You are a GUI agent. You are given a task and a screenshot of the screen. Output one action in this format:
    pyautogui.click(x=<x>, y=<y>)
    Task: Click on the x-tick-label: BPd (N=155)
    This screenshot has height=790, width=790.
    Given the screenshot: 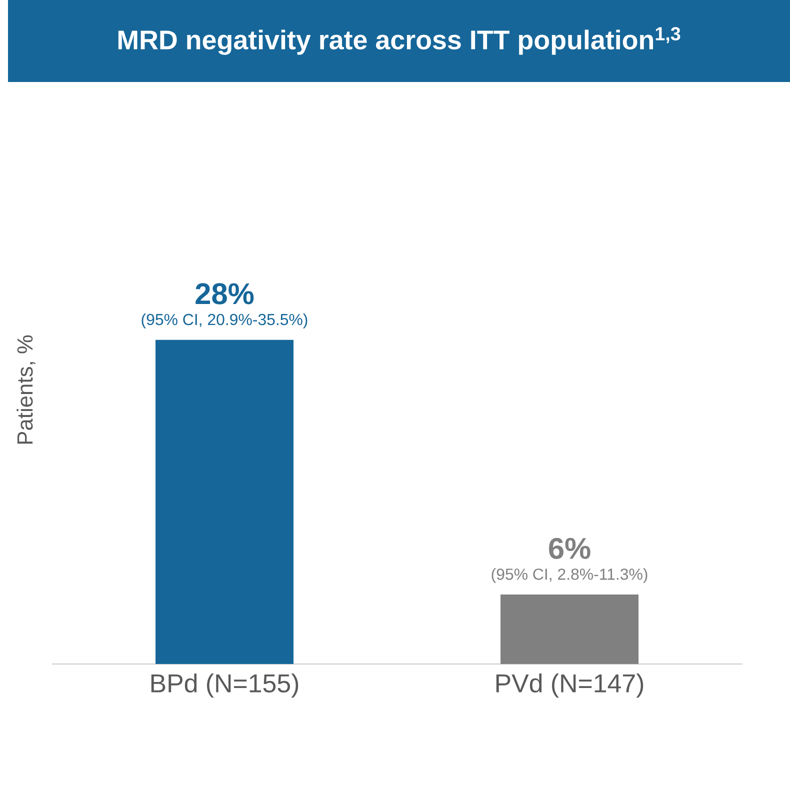 What is the action you would take?
    pyautogui.click(x=224, y=686)
    